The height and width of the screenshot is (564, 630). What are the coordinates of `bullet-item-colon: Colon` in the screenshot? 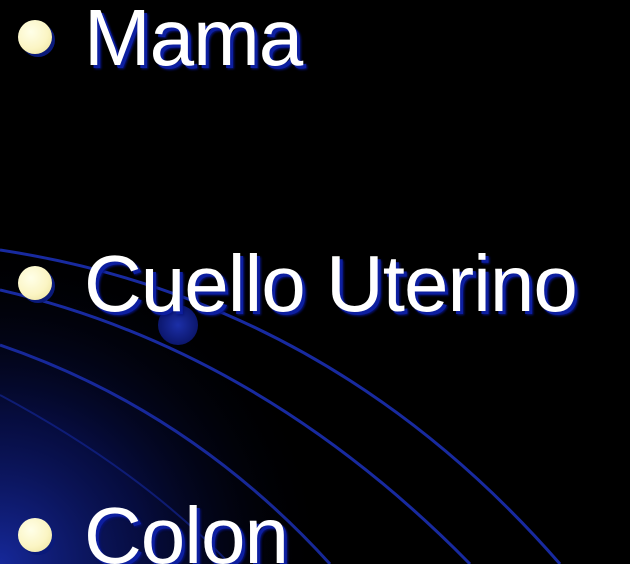 It's located at (323, 526).